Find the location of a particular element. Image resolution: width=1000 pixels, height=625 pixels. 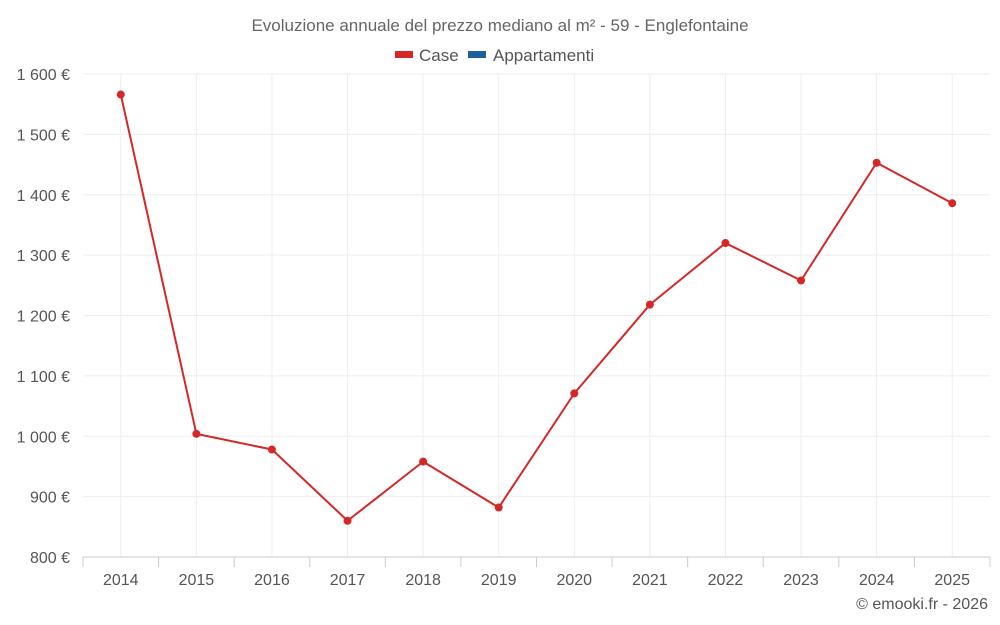

legend-swatch-case is located at coordinates (404, 54).